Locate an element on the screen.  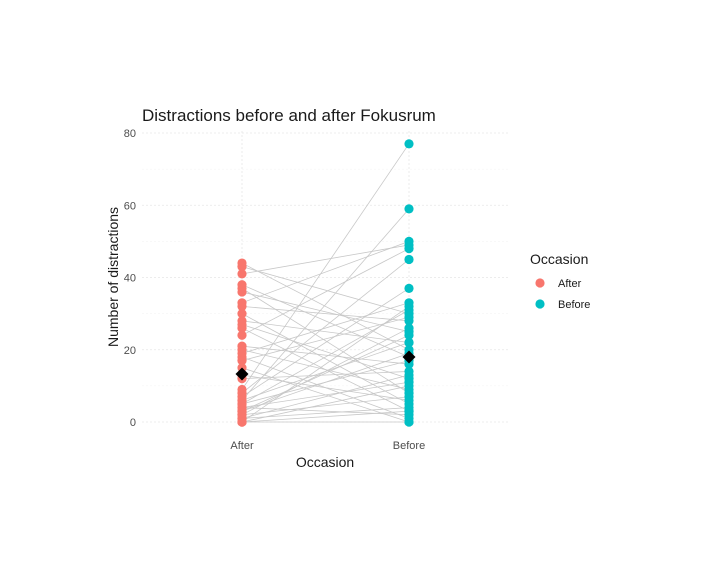
data-points is located at coordinates (325, 283).